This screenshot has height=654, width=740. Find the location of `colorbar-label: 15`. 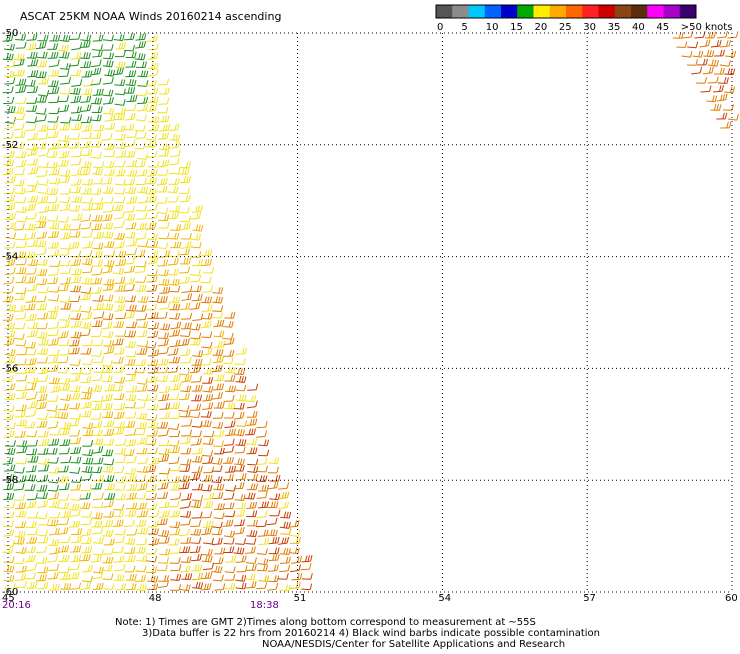

colorbar-label: 15 is located at coordinates (516, 27).